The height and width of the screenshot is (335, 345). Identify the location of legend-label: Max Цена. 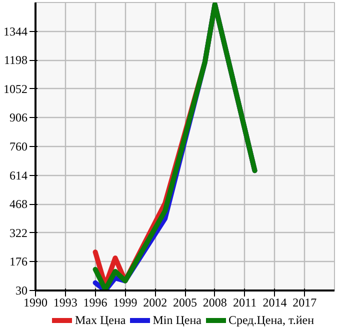
(100, 320).